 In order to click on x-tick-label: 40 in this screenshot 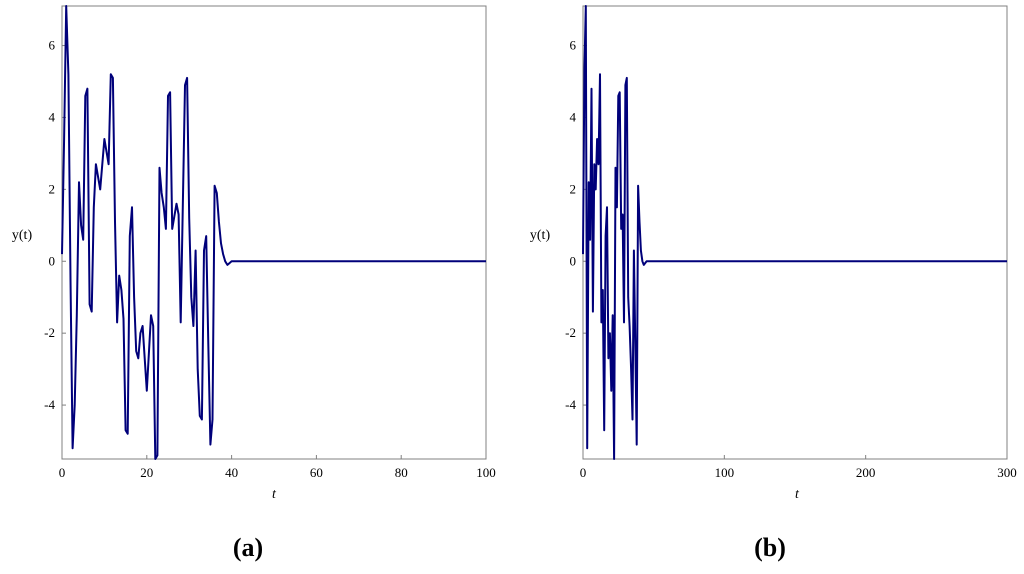, I will do `click(231, 472)`.